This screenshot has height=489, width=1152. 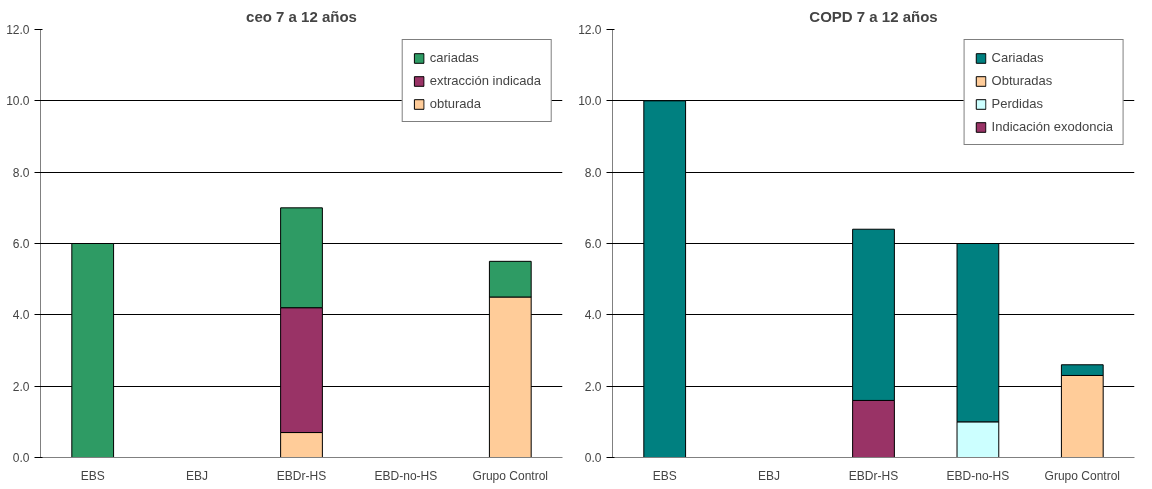 I want to click on legend-label: Perdidas, so click(x=1017, y=103).